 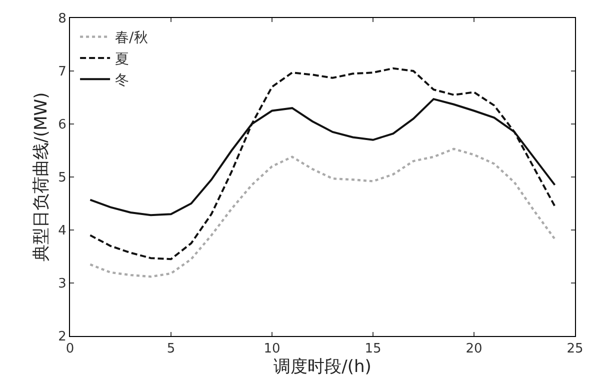 What do you see at coordinates (62, 231) in the screenshot?
I see `y-tick-label: 4` at bounding box center [62, 231].